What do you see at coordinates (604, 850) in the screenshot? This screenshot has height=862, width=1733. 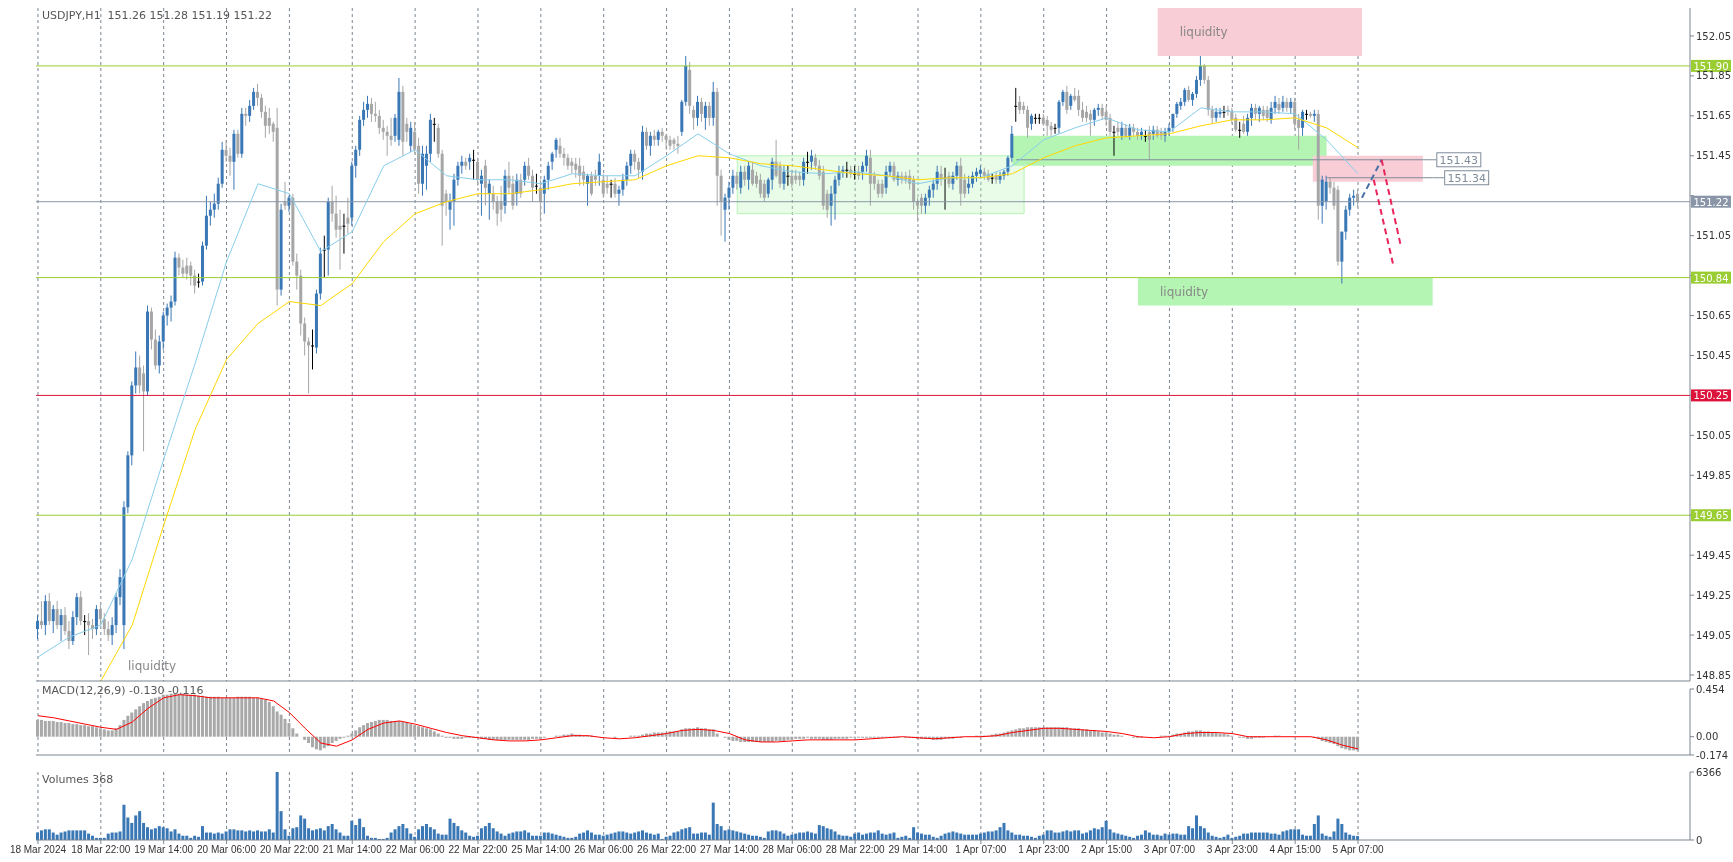 I see `x-tick-label: 26 Mar 06:00` at bounding box center [604, 850].